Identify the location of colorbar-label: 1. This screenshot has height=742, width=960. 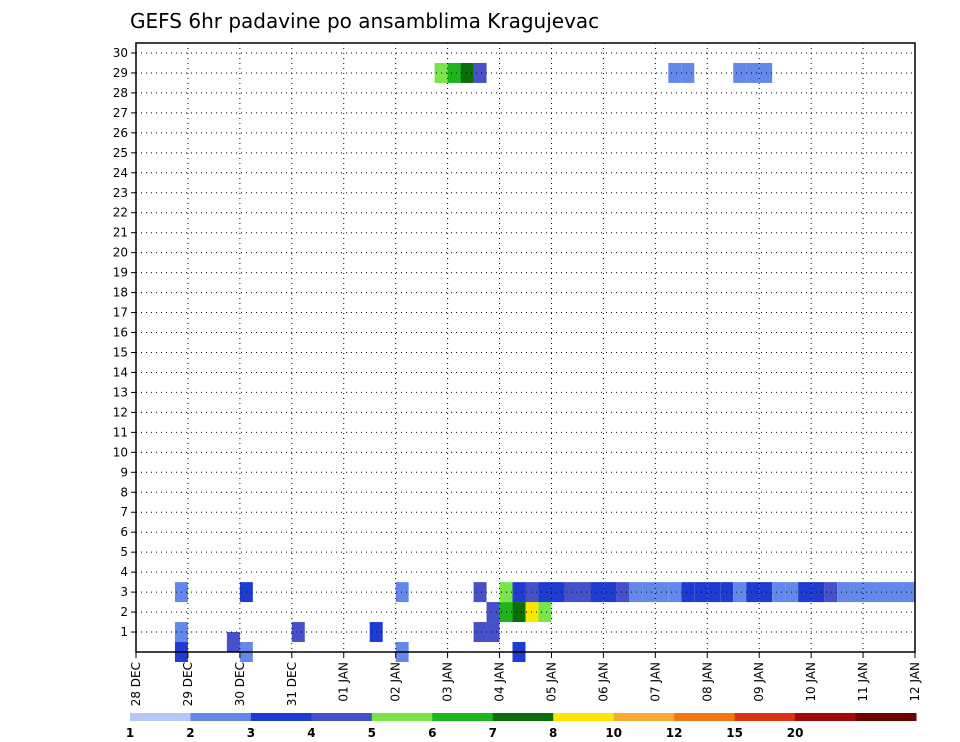
(130, 733).